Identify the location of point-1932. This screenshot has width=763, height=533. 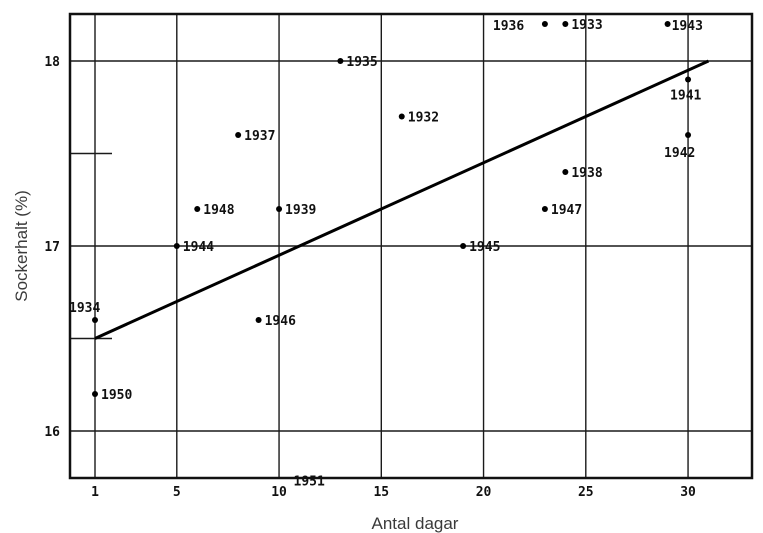
(401, 116).